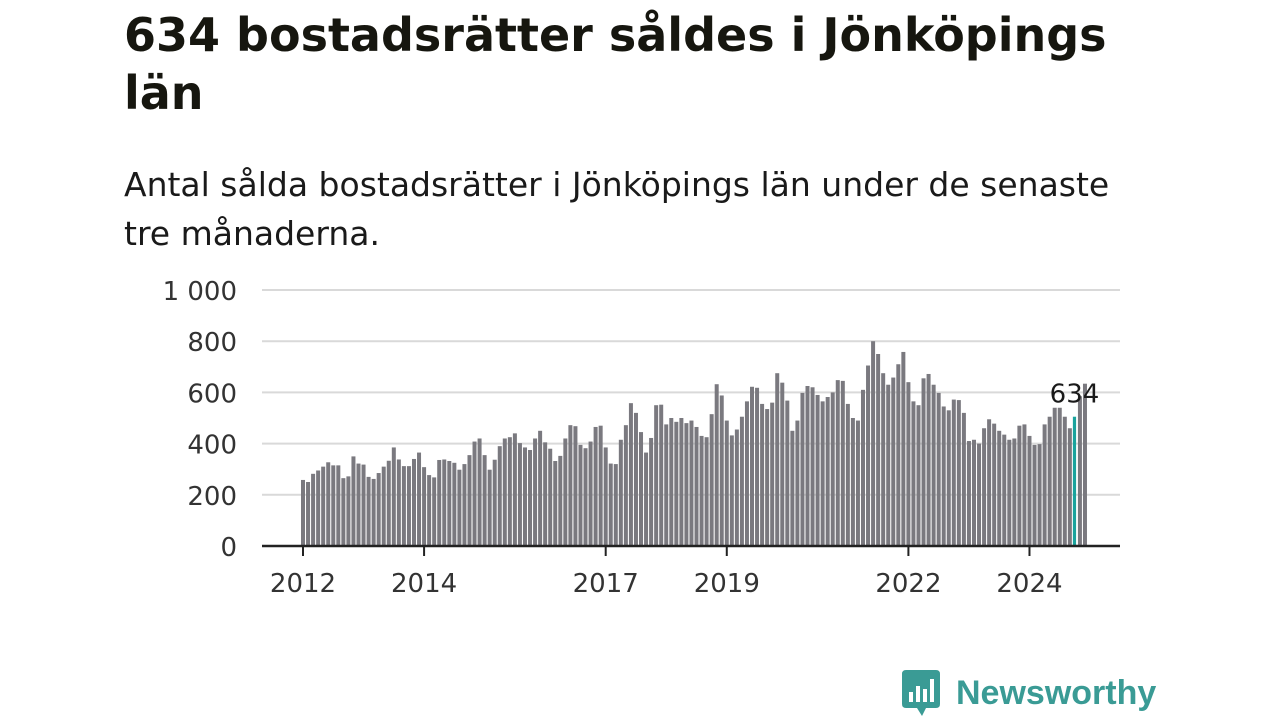  Describe the element at coordinates (1074, 481) in the screenshot. I see `highlight-bar` at that location.